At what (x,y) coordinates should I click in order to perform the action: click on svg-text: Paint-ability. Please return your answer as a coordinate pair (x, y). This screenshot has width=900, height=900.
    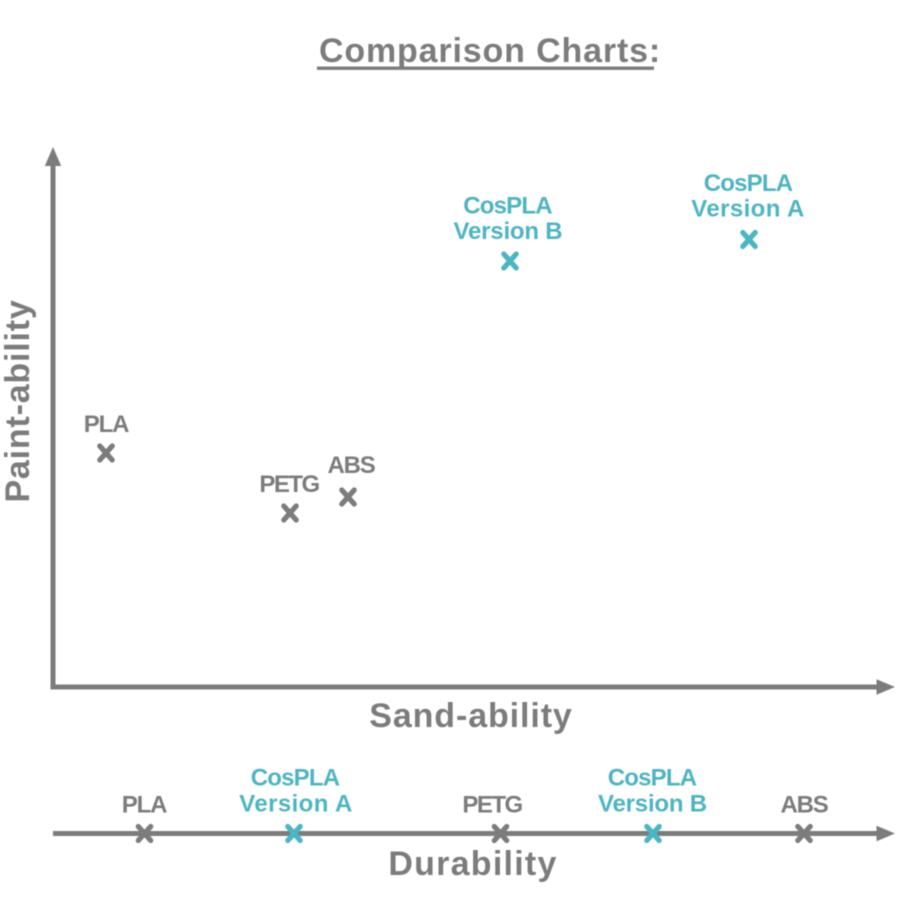
    Looking at the image, I should click on (18, 400).